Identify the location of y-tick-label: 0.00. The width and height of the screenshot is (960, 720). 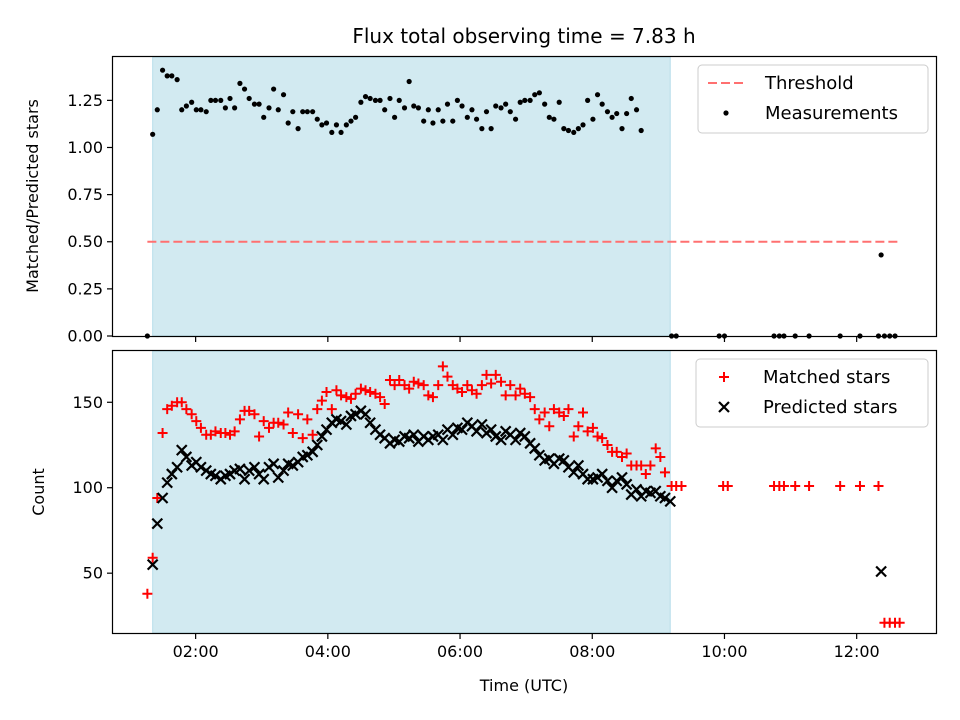
(85, 336).